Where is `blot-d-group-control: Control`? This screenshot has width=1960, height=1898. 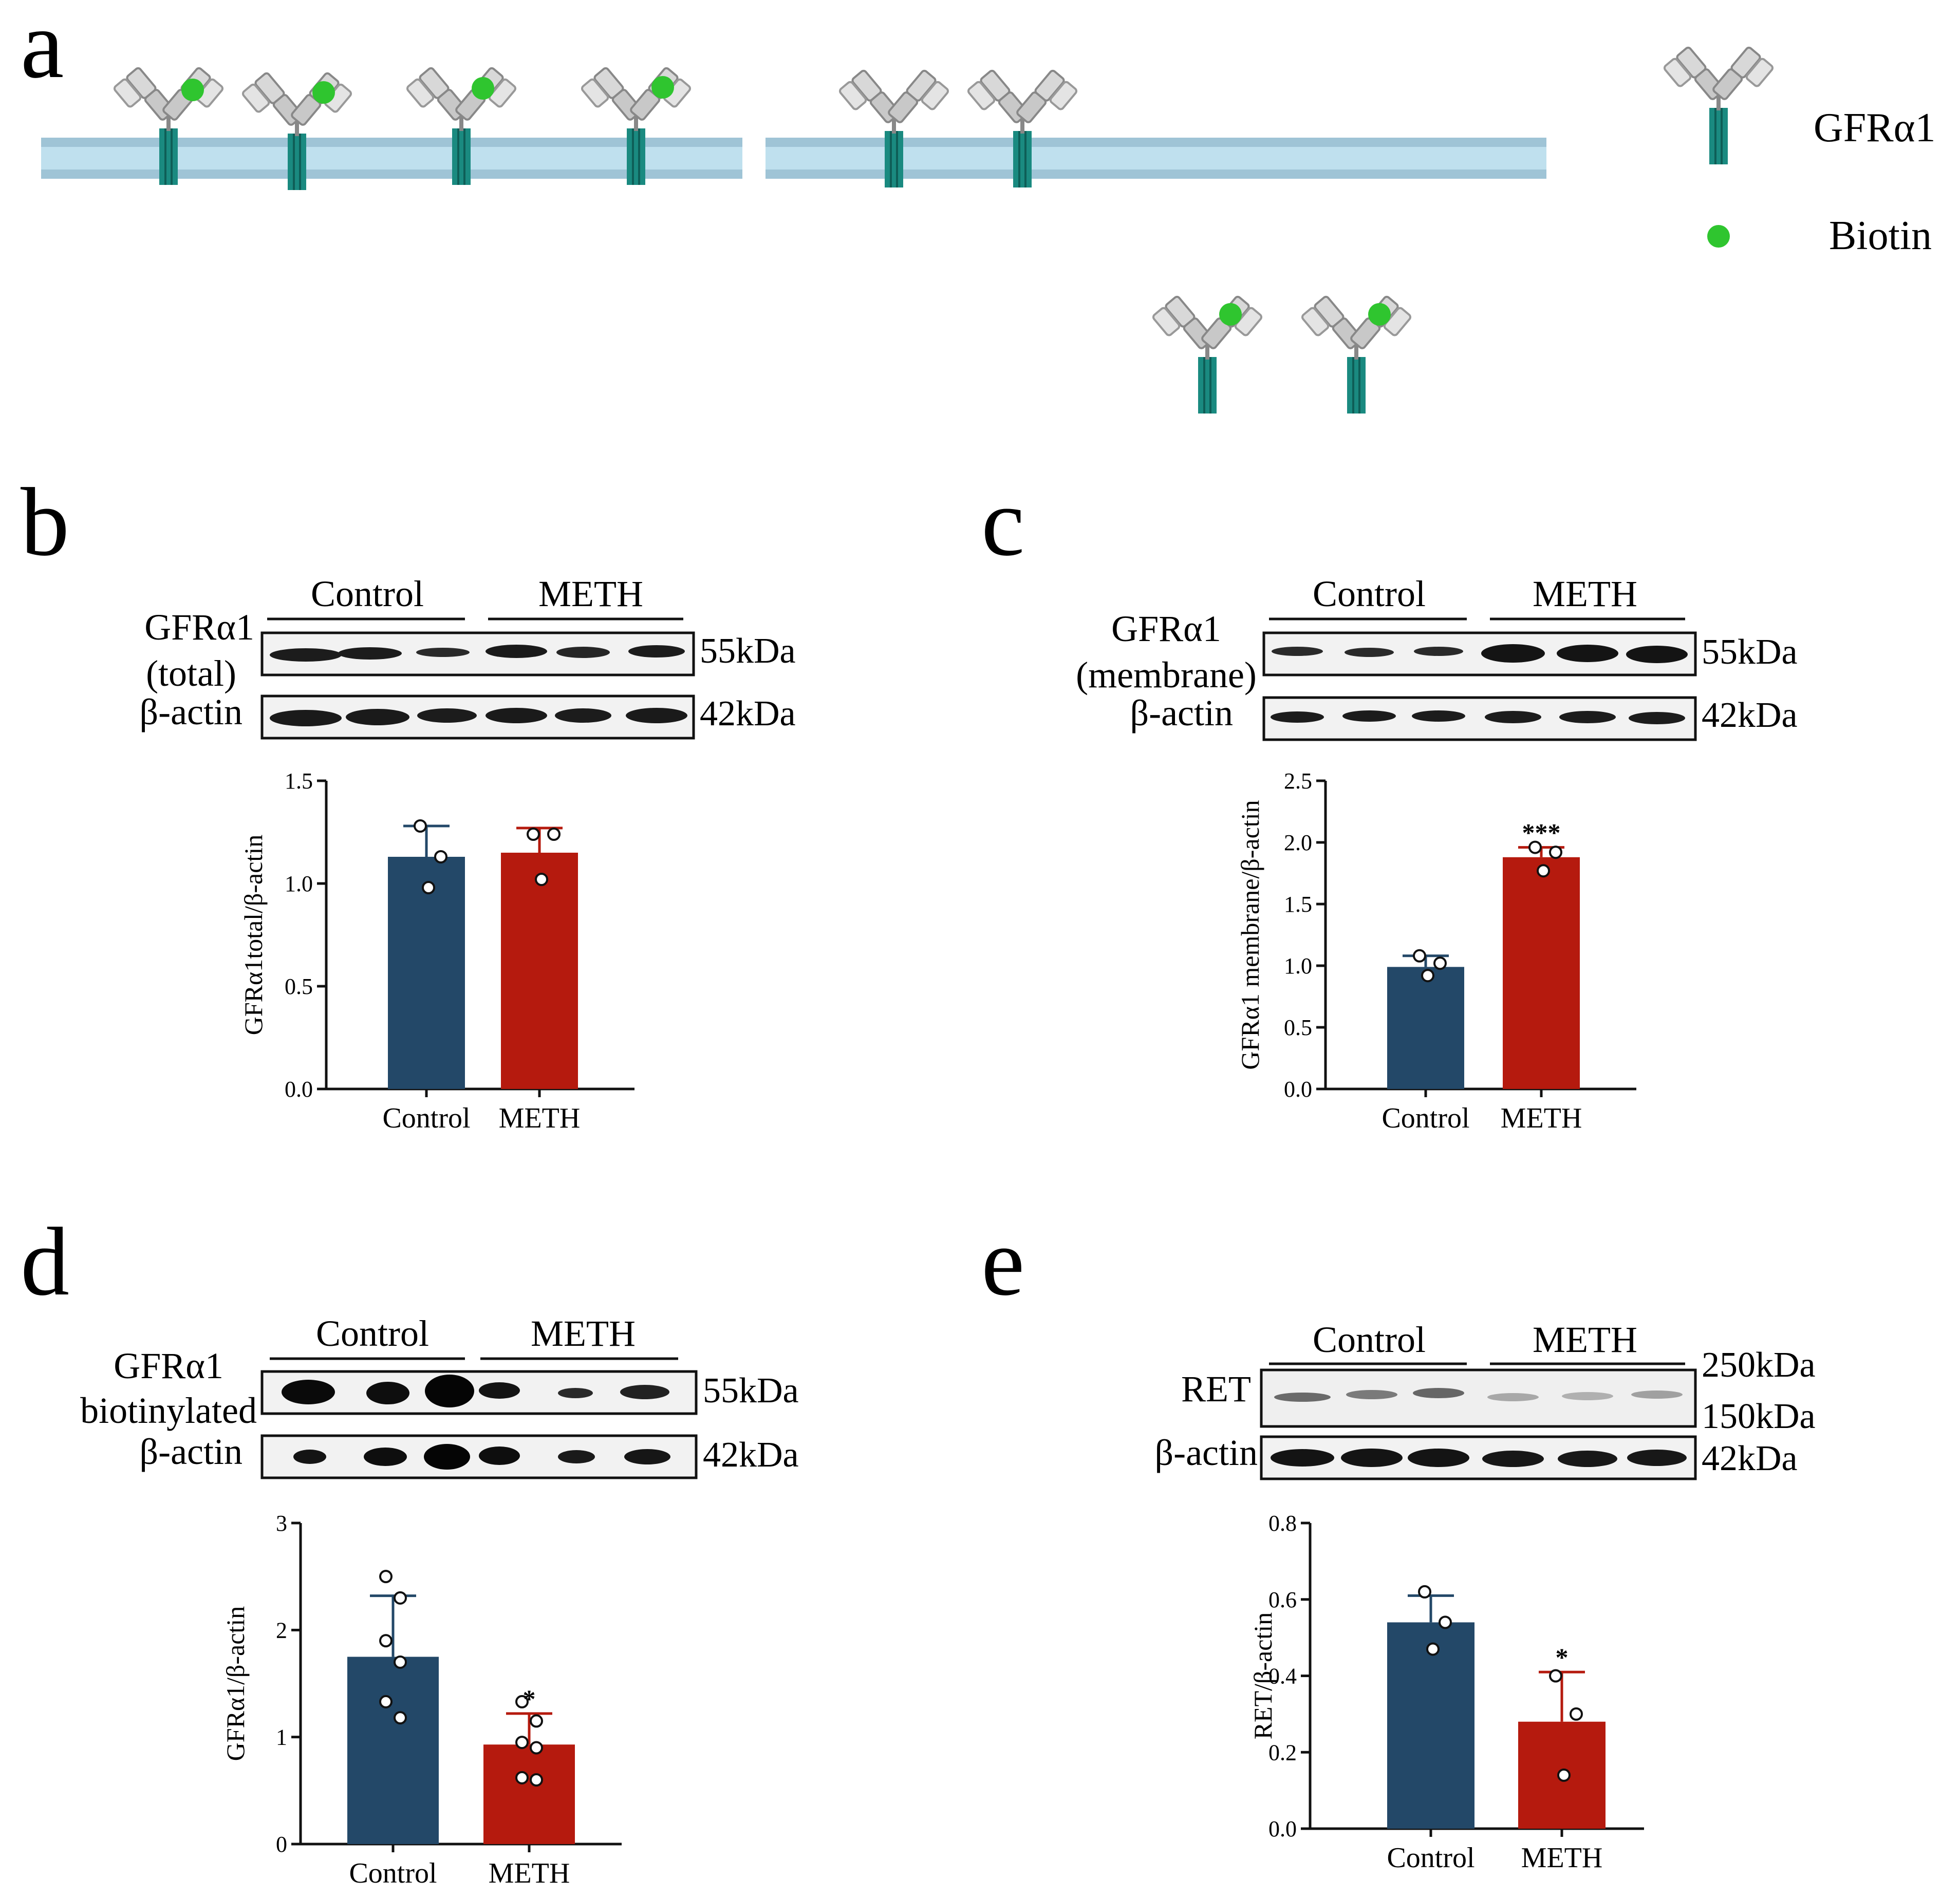 blot-d-group-control: Control is located at coordinates (373, 1334).